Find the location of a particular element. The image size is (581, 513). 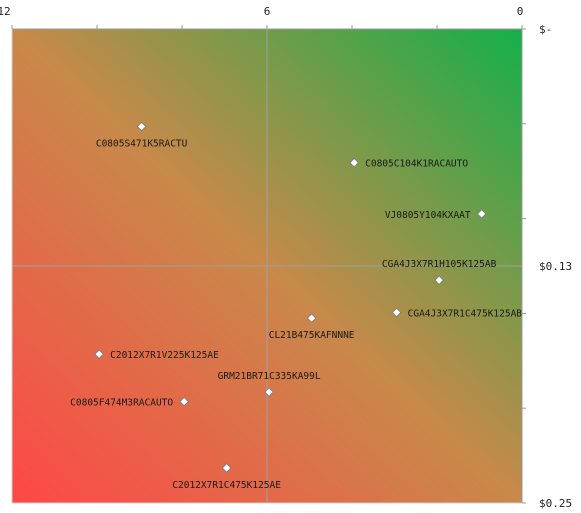

data-point-label: C2012X7R1C475K125AE is located at coordinates (226, 485).